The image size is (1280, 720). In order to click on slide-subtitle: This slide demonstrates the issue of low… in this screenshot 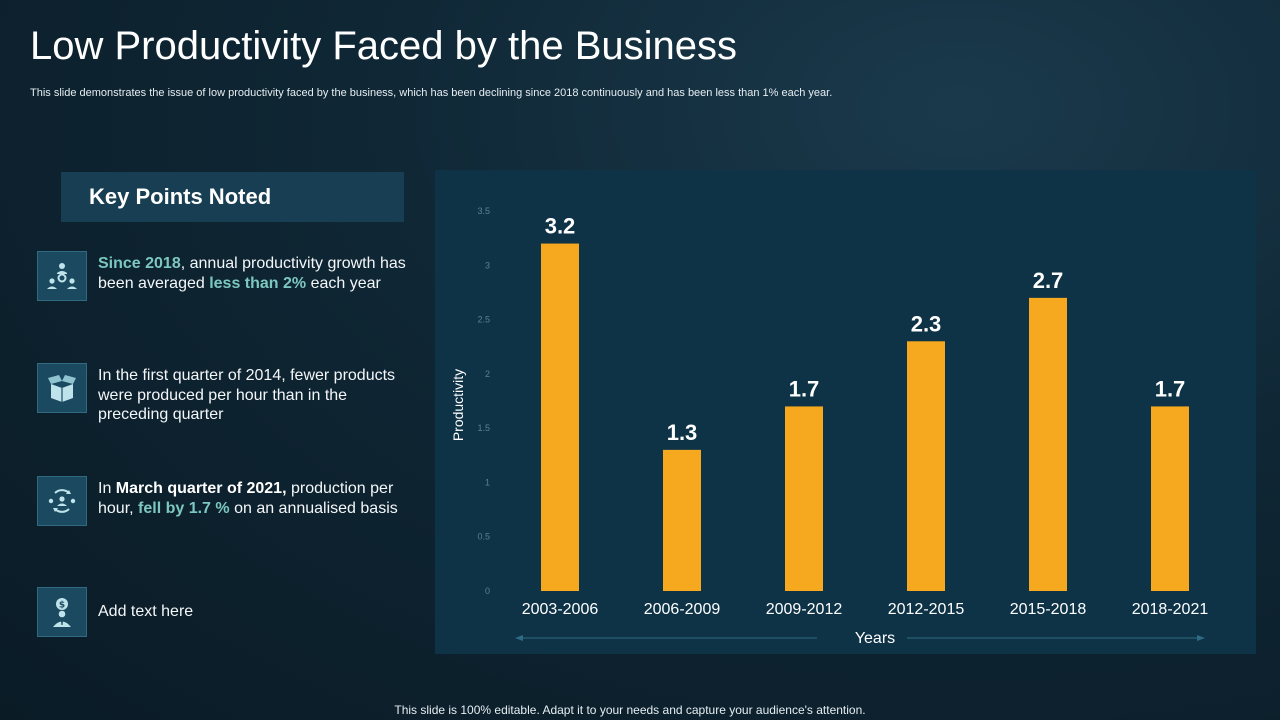, I will do `click(431, 93)`.